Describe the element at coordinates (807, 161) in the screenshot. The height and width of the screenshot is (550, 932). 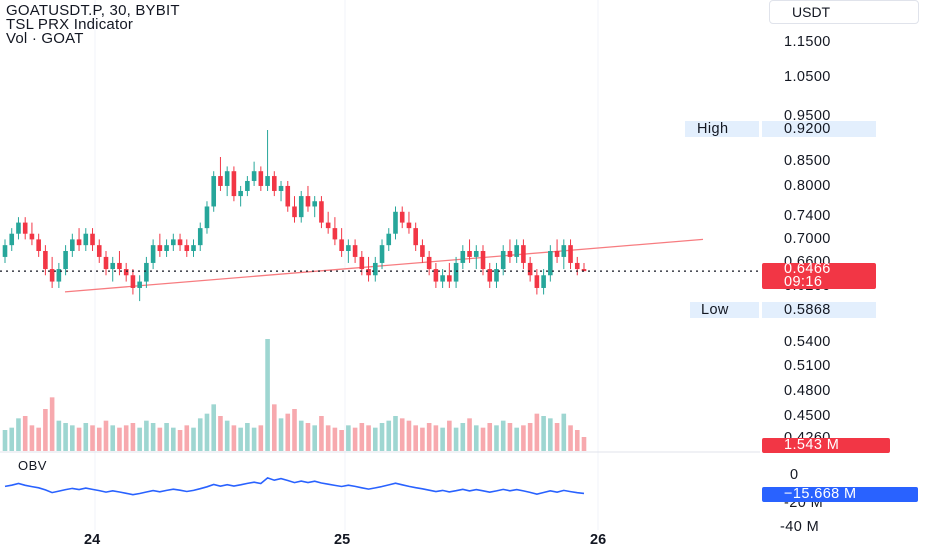
I see `price-tick: 0.8500` at that location.